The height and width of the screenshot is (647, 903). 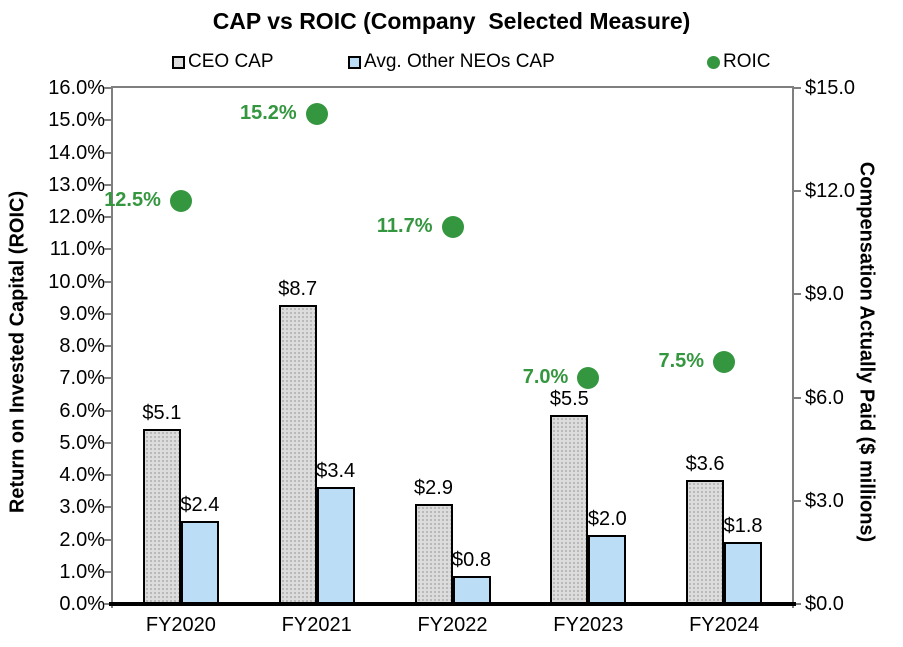 What do you see at coordinates (82, 410) in the screenshot?
I see `left-axis-tick-label: 6.0%` at bounding box center [82, 410].